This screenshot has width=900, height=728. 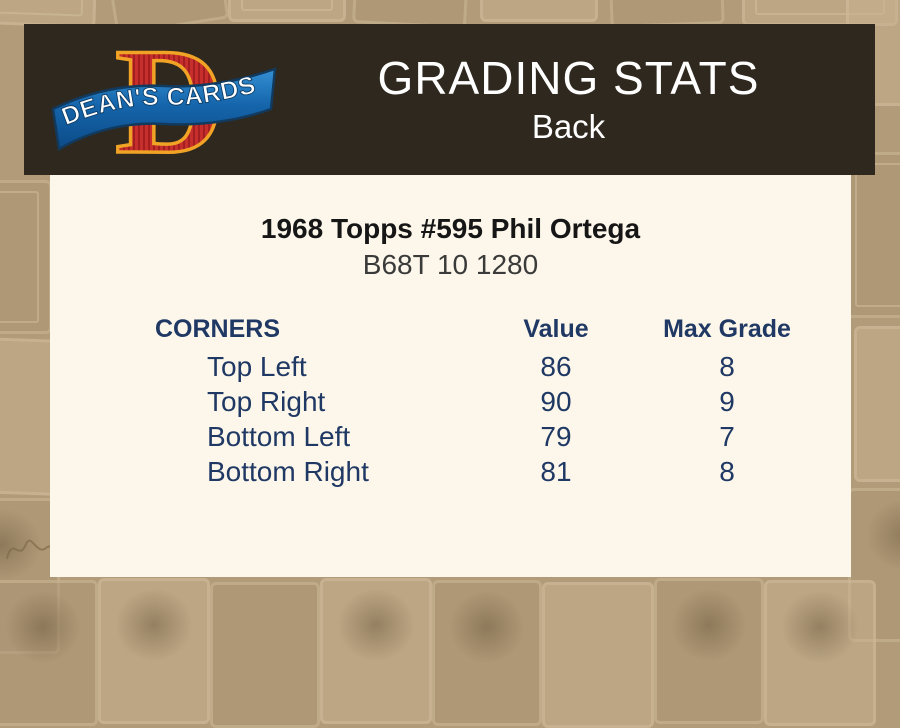 I want to click on page-title: GRADING STATS, so click(x=568, y=78).